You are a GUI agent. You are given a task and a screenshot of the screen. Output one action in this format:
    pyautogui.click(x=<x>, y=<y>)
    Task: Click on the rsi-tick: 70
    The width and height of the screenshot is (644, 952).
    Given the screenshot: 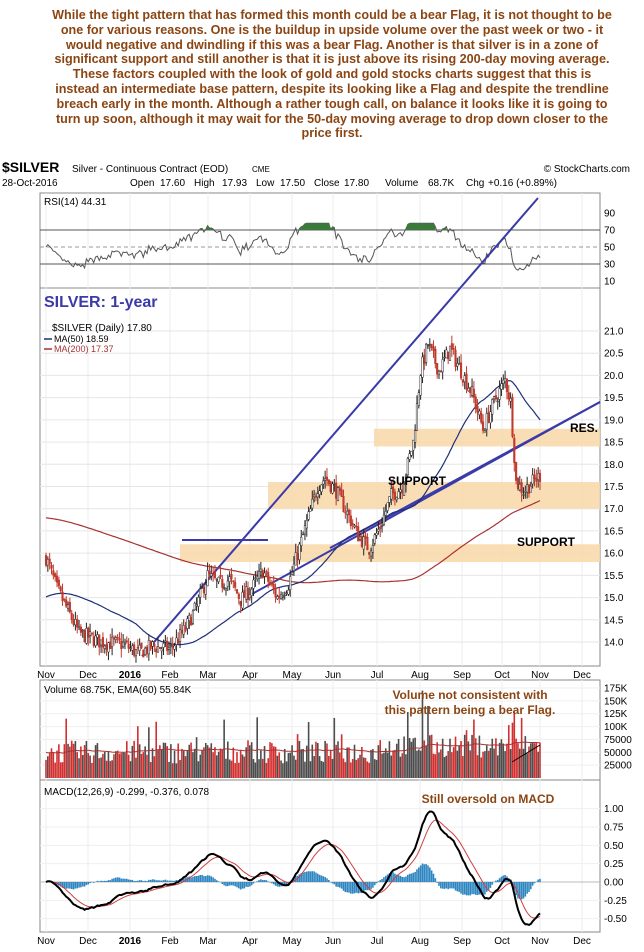 What is the action you would take?
    pyautogui.click(x=610, y=231)
    